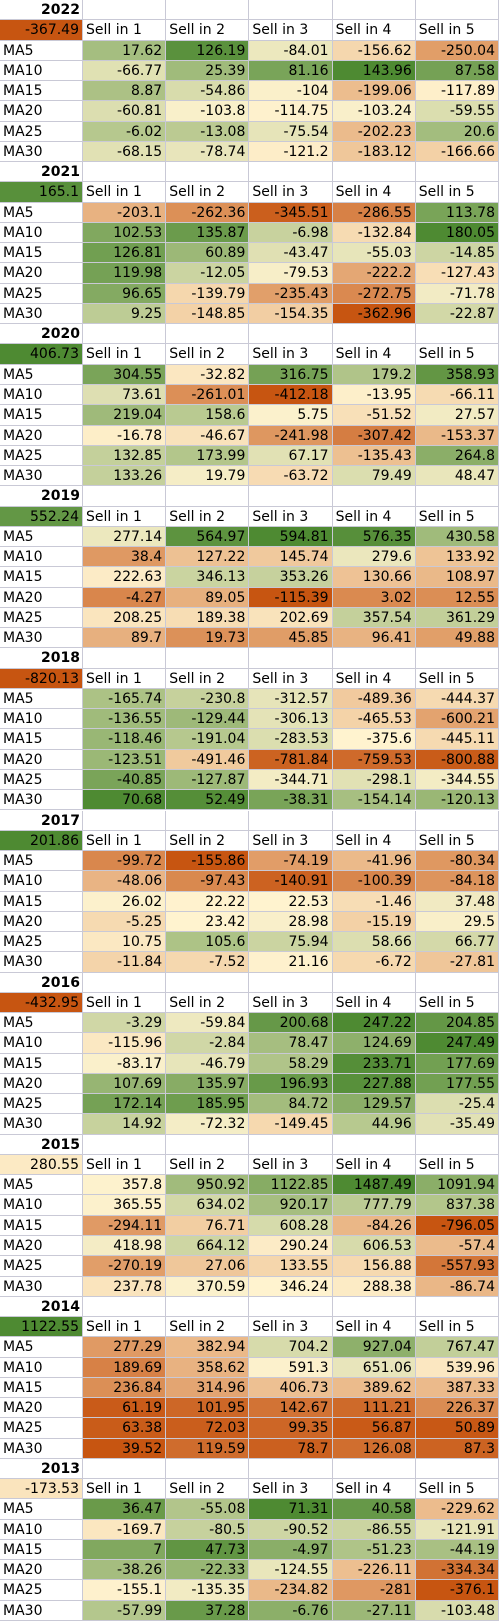 The image size is (499, 1621). I want to click on value-cell: 185.95, so click(208, 1104).